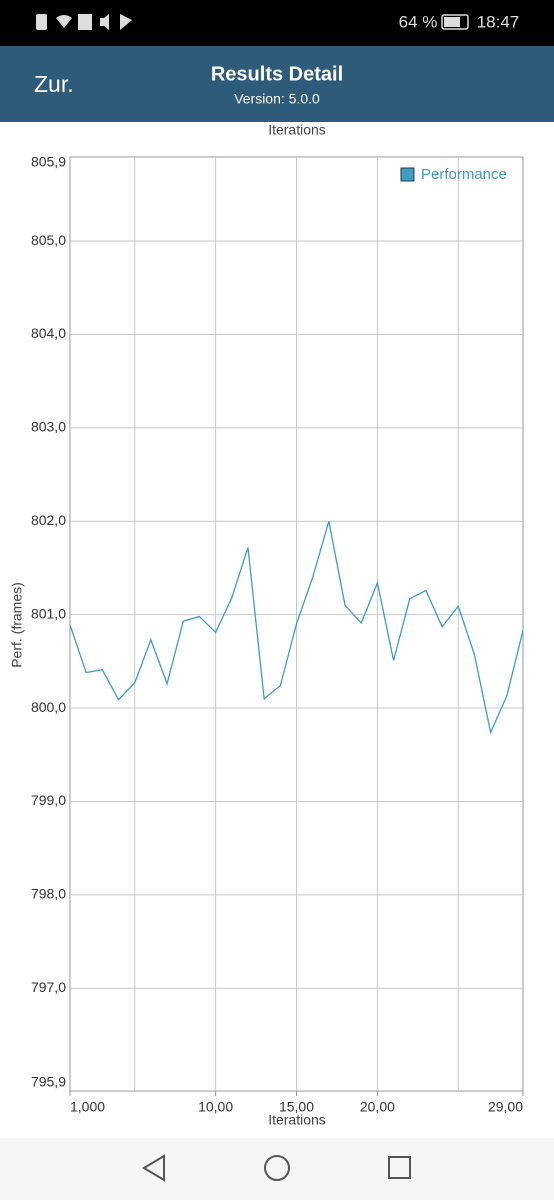  I want to click on x-tick-label: 29,00, so click(505, 1107).